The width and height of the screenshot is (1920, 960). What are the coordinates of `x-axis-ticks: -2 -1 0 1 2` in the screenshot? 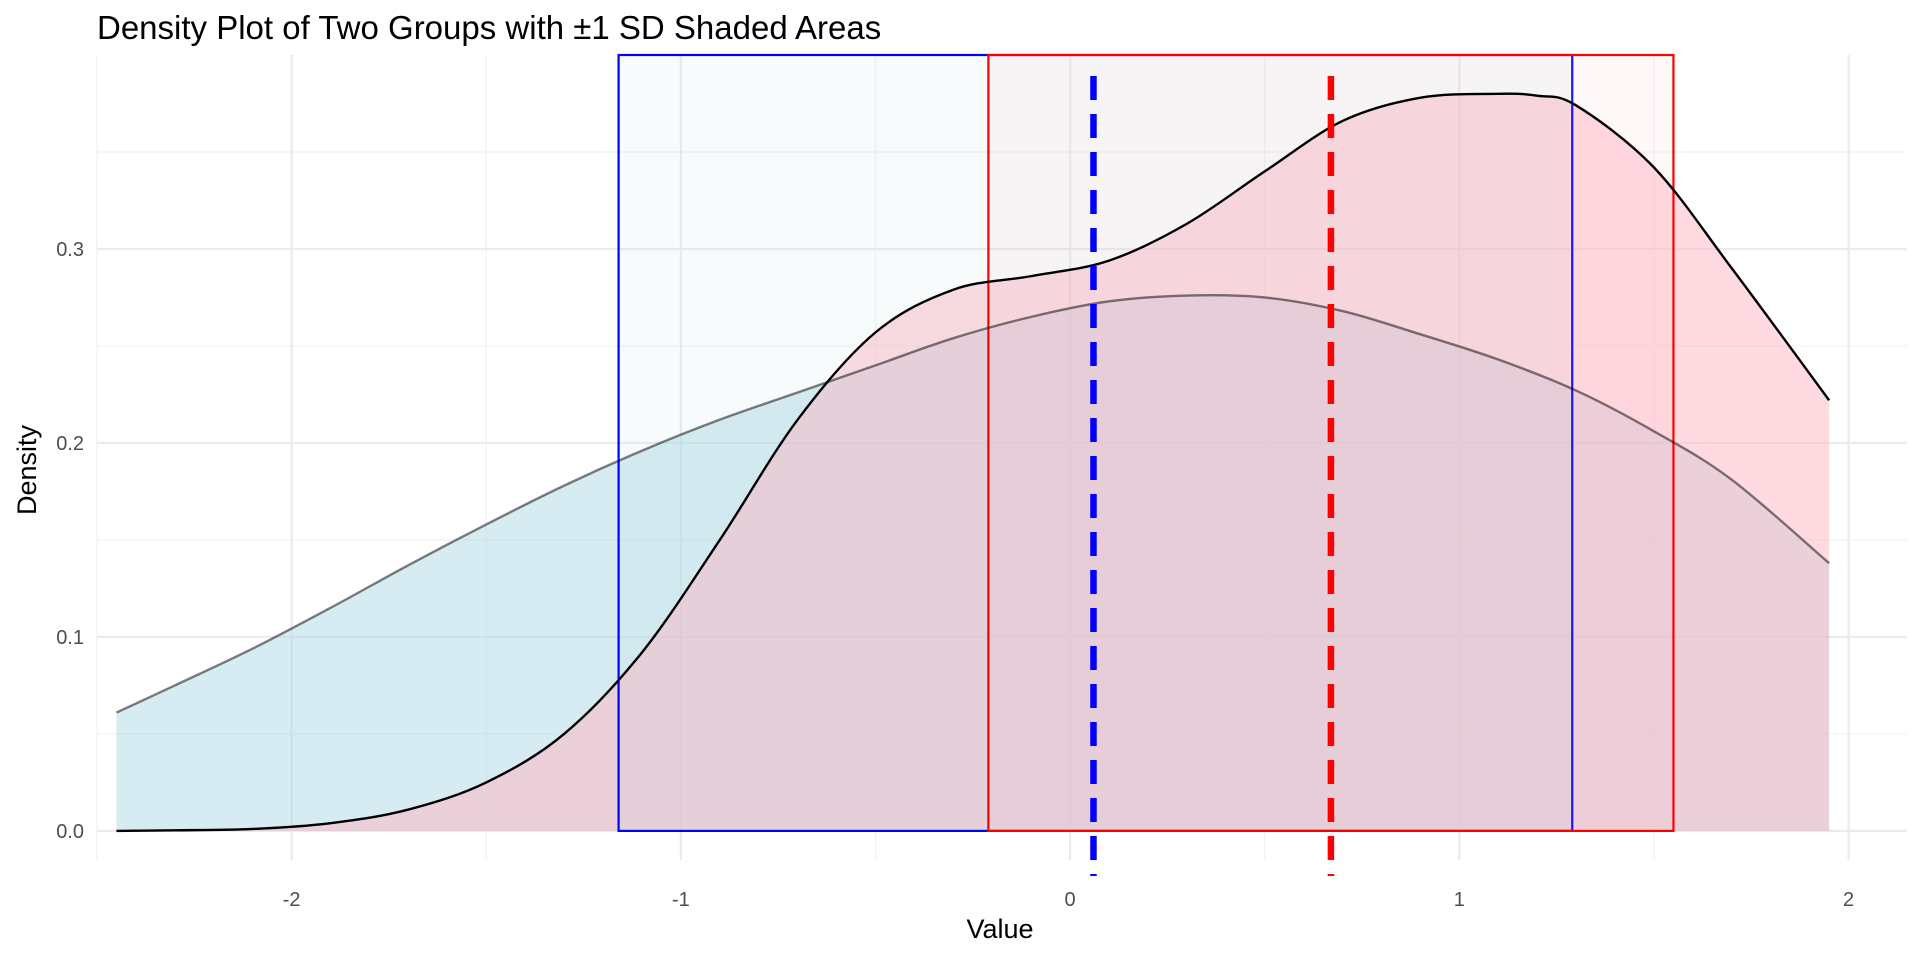 It's located at (1068, 900).